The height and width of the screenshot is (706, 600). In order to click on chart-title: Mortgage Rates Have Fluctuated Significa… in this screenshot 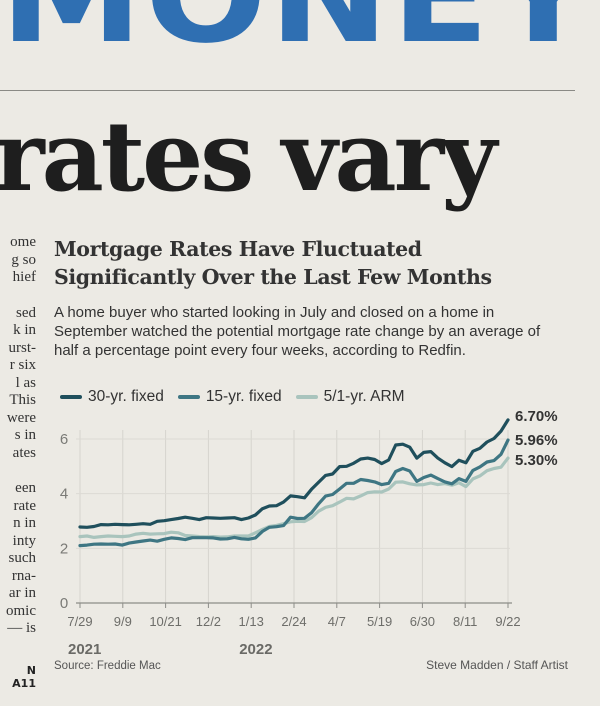, I will do `click(314, 263)`.